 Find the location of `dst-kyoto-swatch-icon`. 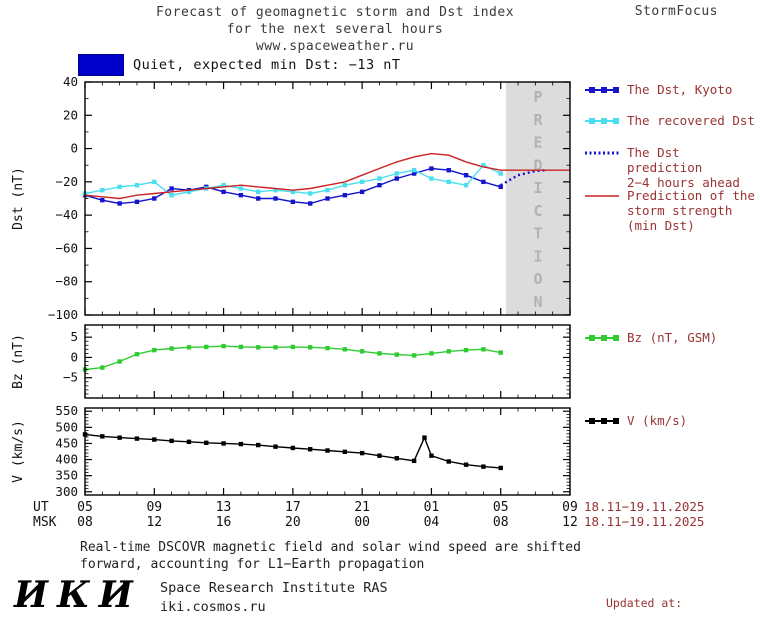

dst-kyoto-swatch-icon is located at coordinates (602, 90).